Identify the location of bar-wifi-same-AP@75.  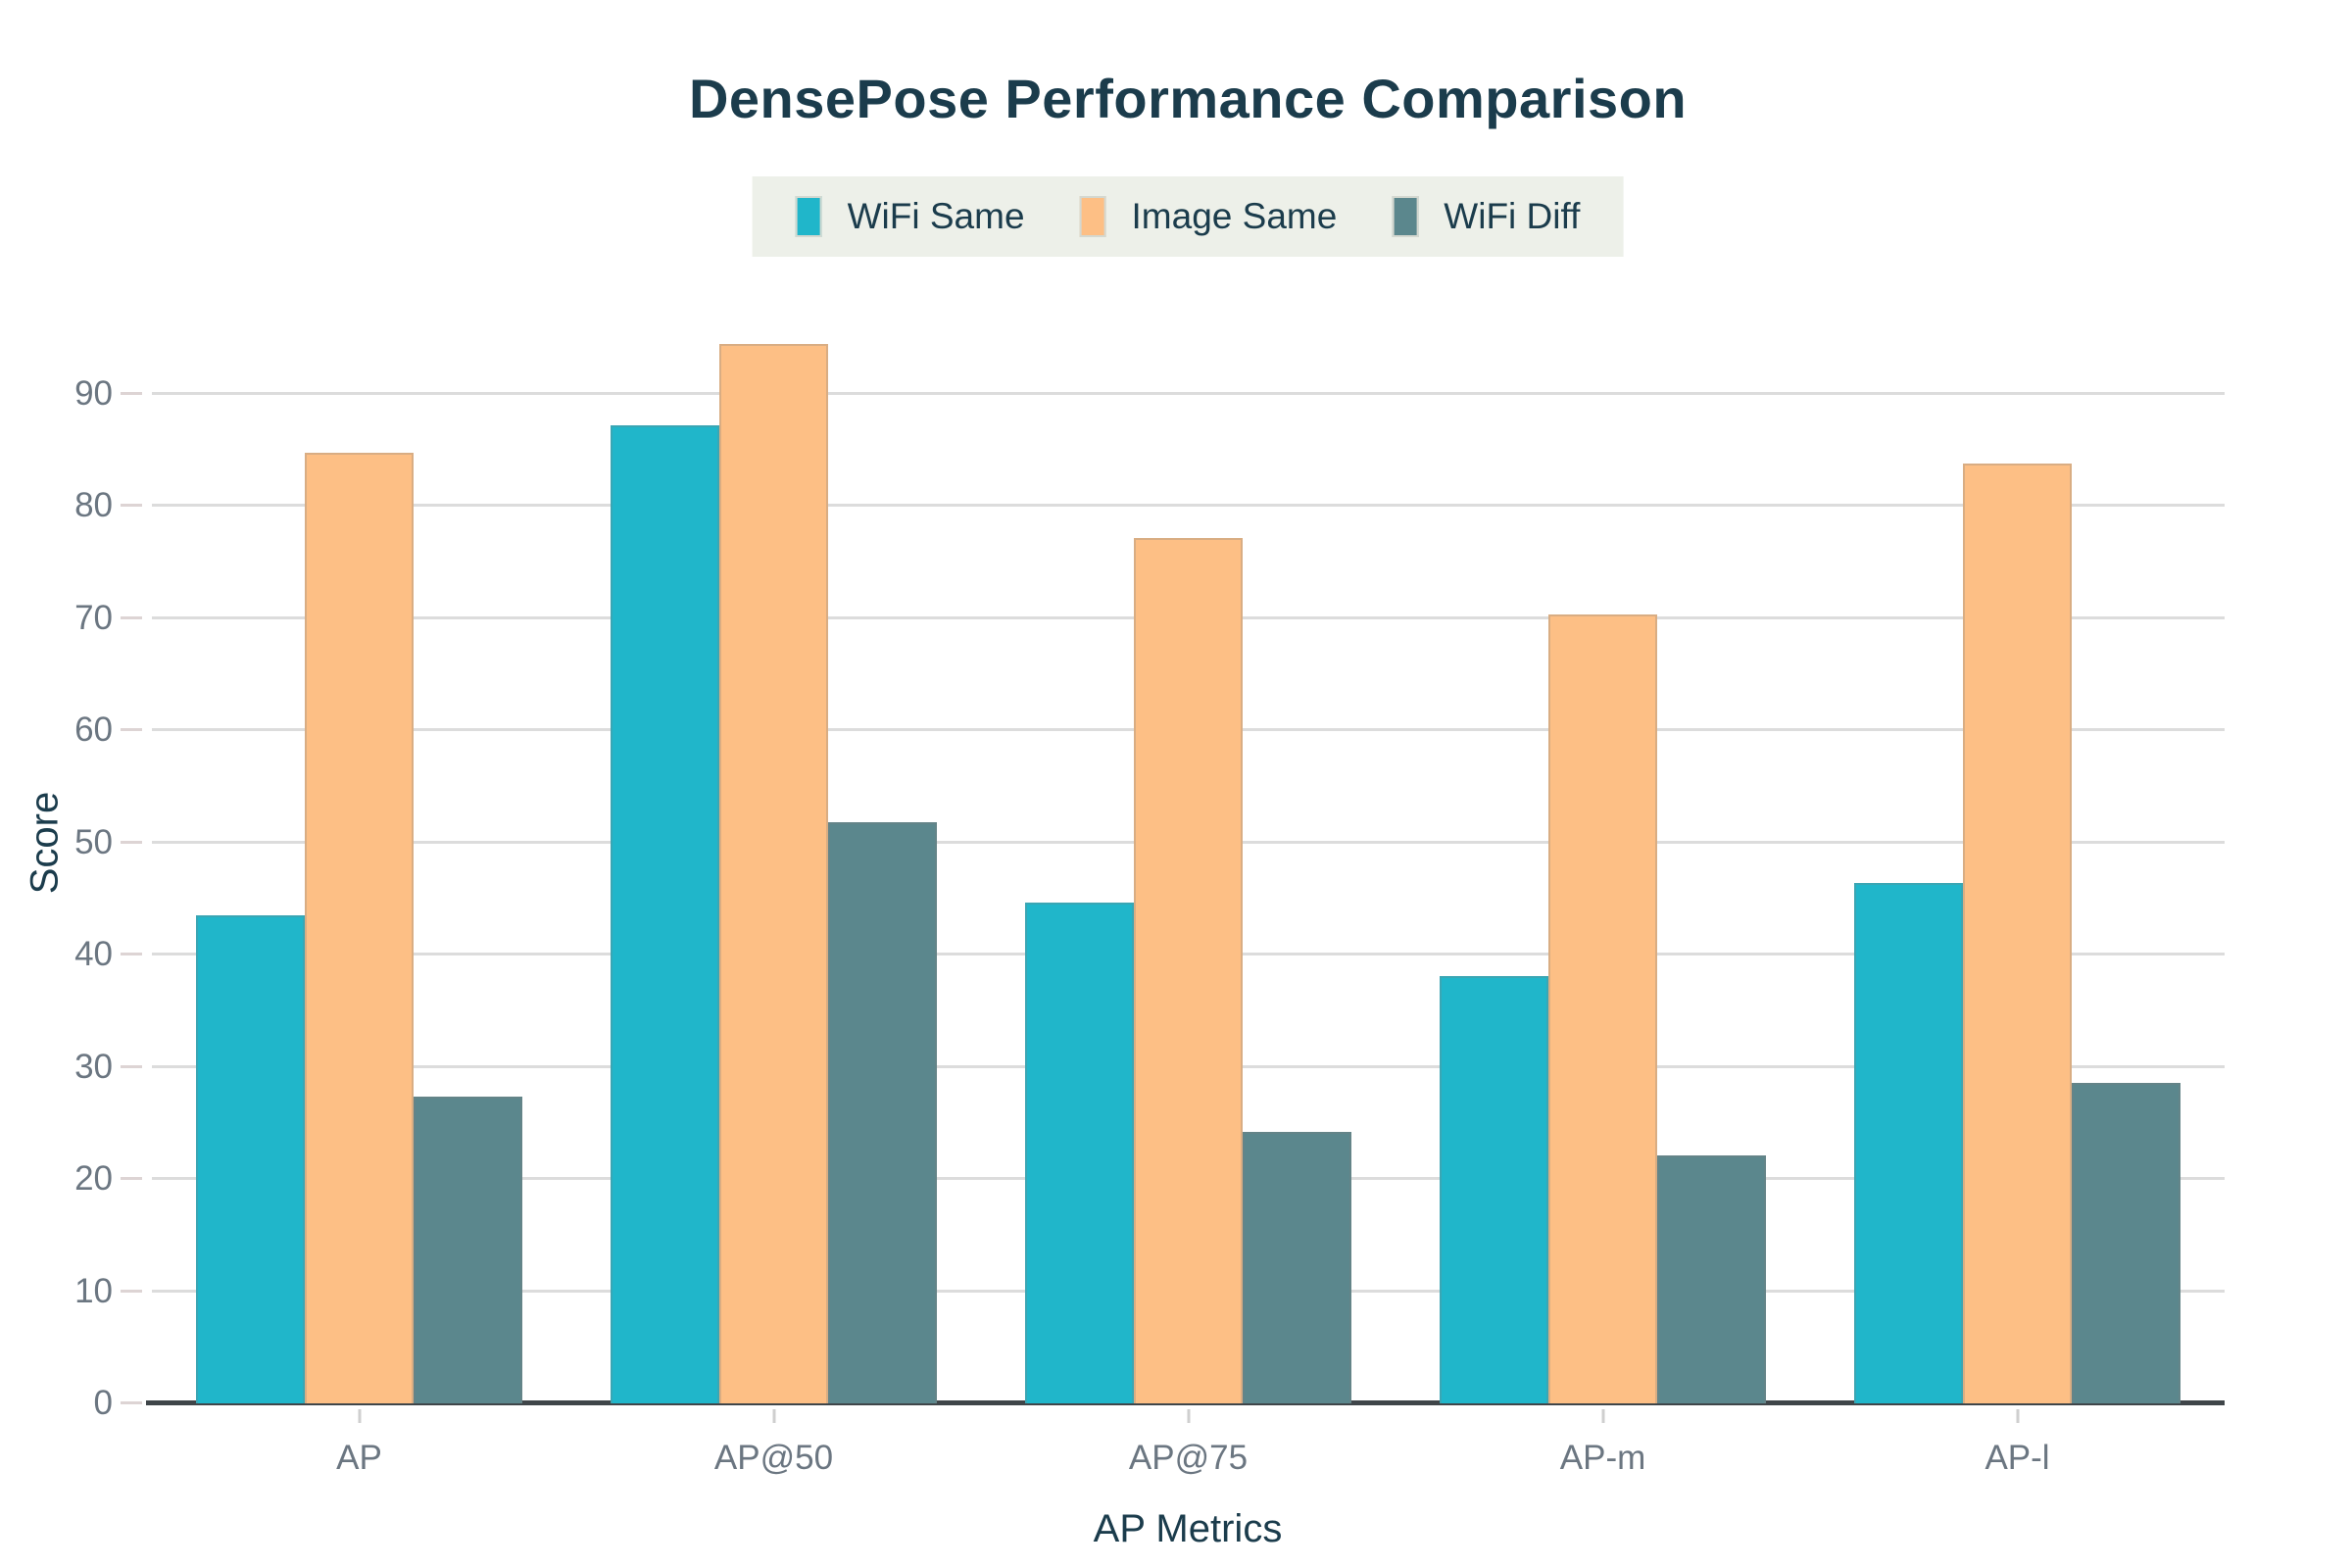
(1079, 1153).